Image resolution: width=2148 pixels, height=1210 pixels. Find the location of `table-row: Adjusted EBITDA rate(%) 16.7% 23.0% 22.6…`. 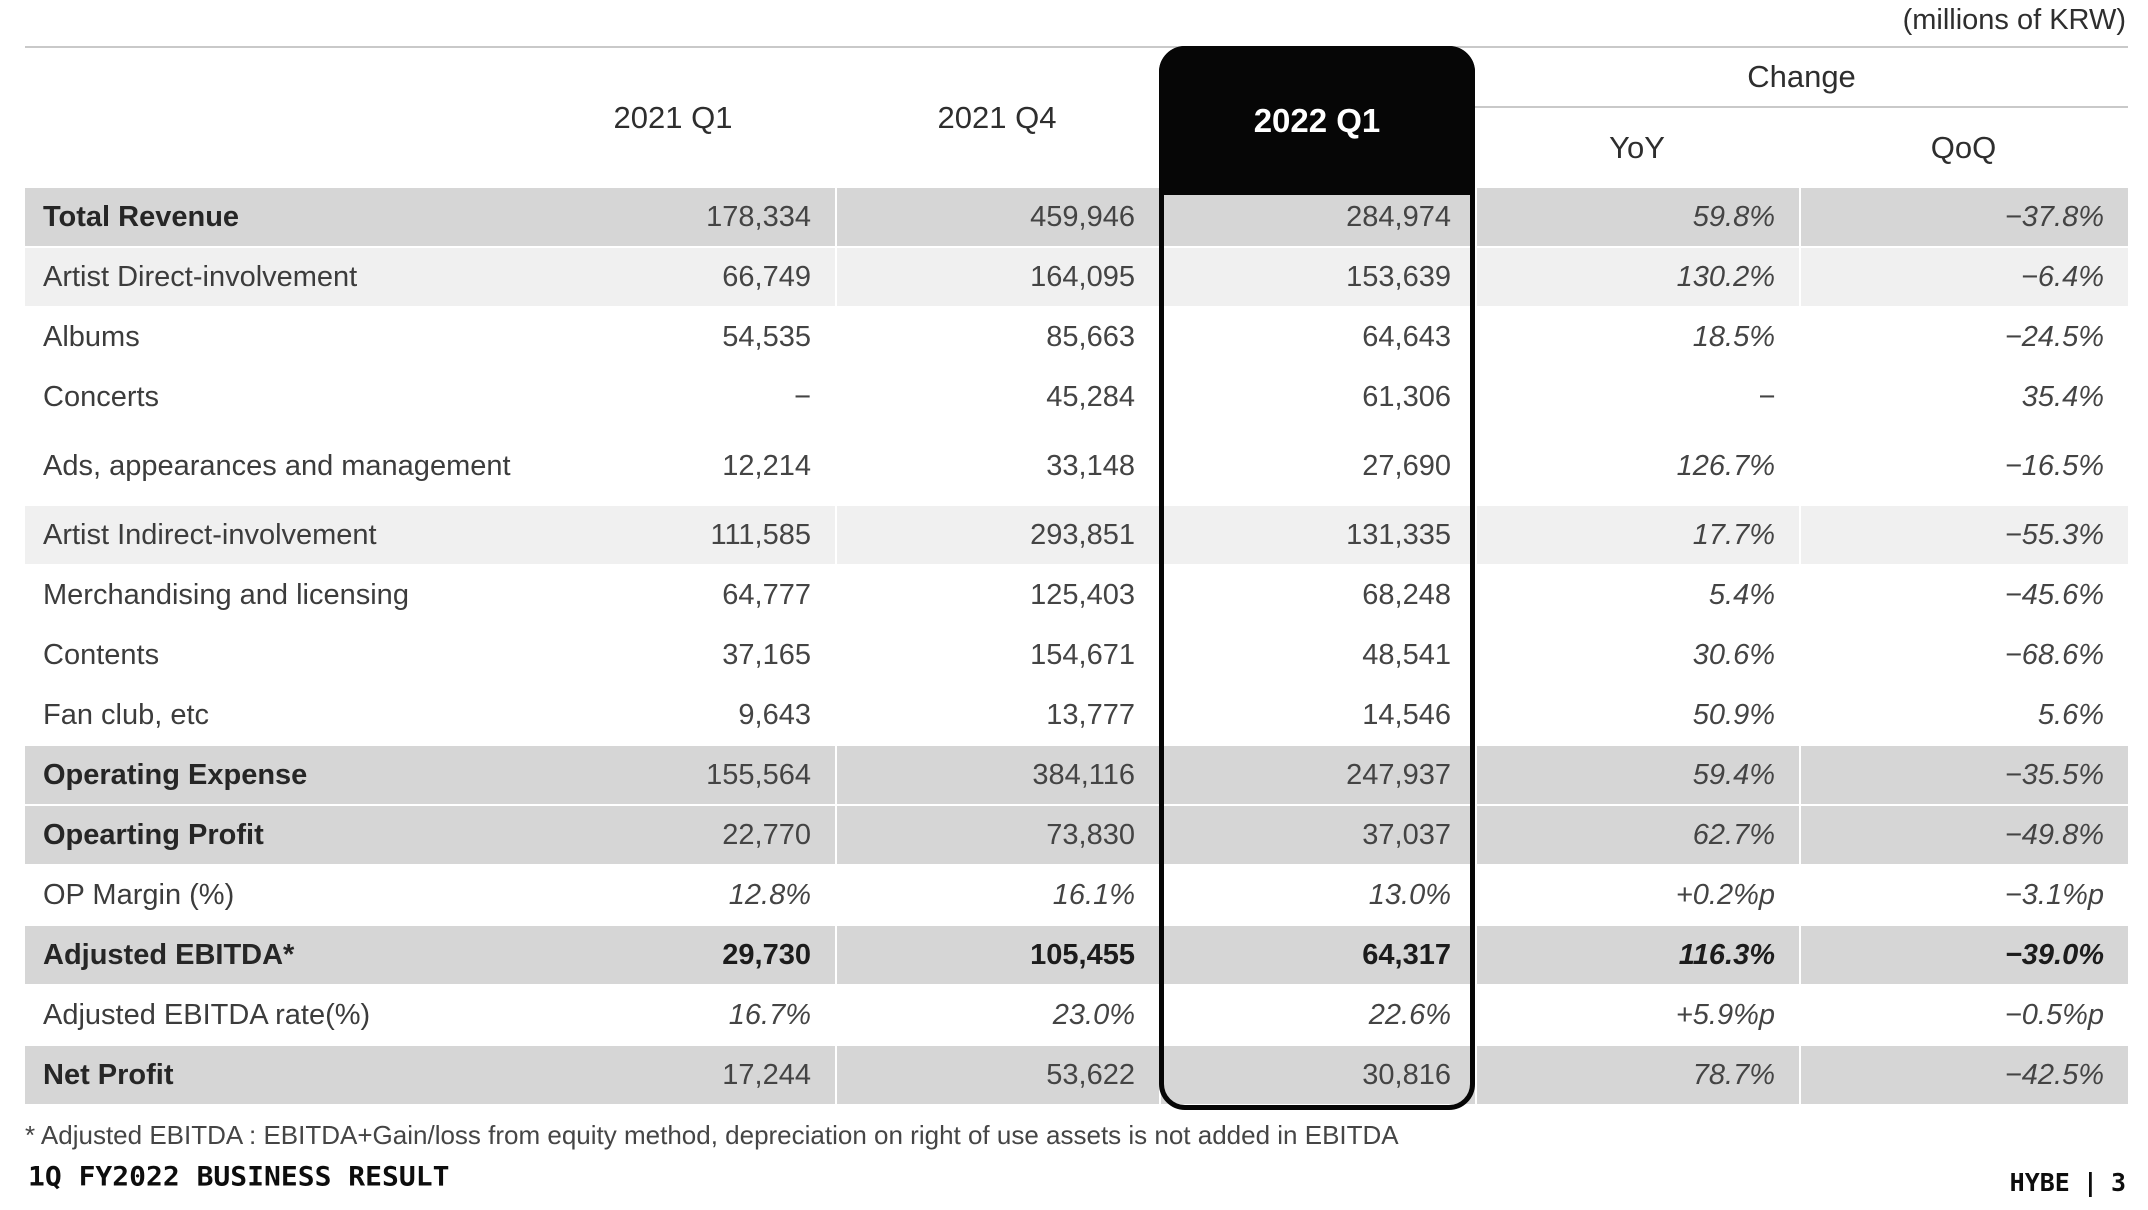

table-row: Adjusted EBITDA rate(%) 16.7% 23.0% 22.6… is located at coordinates (1076, 1015).